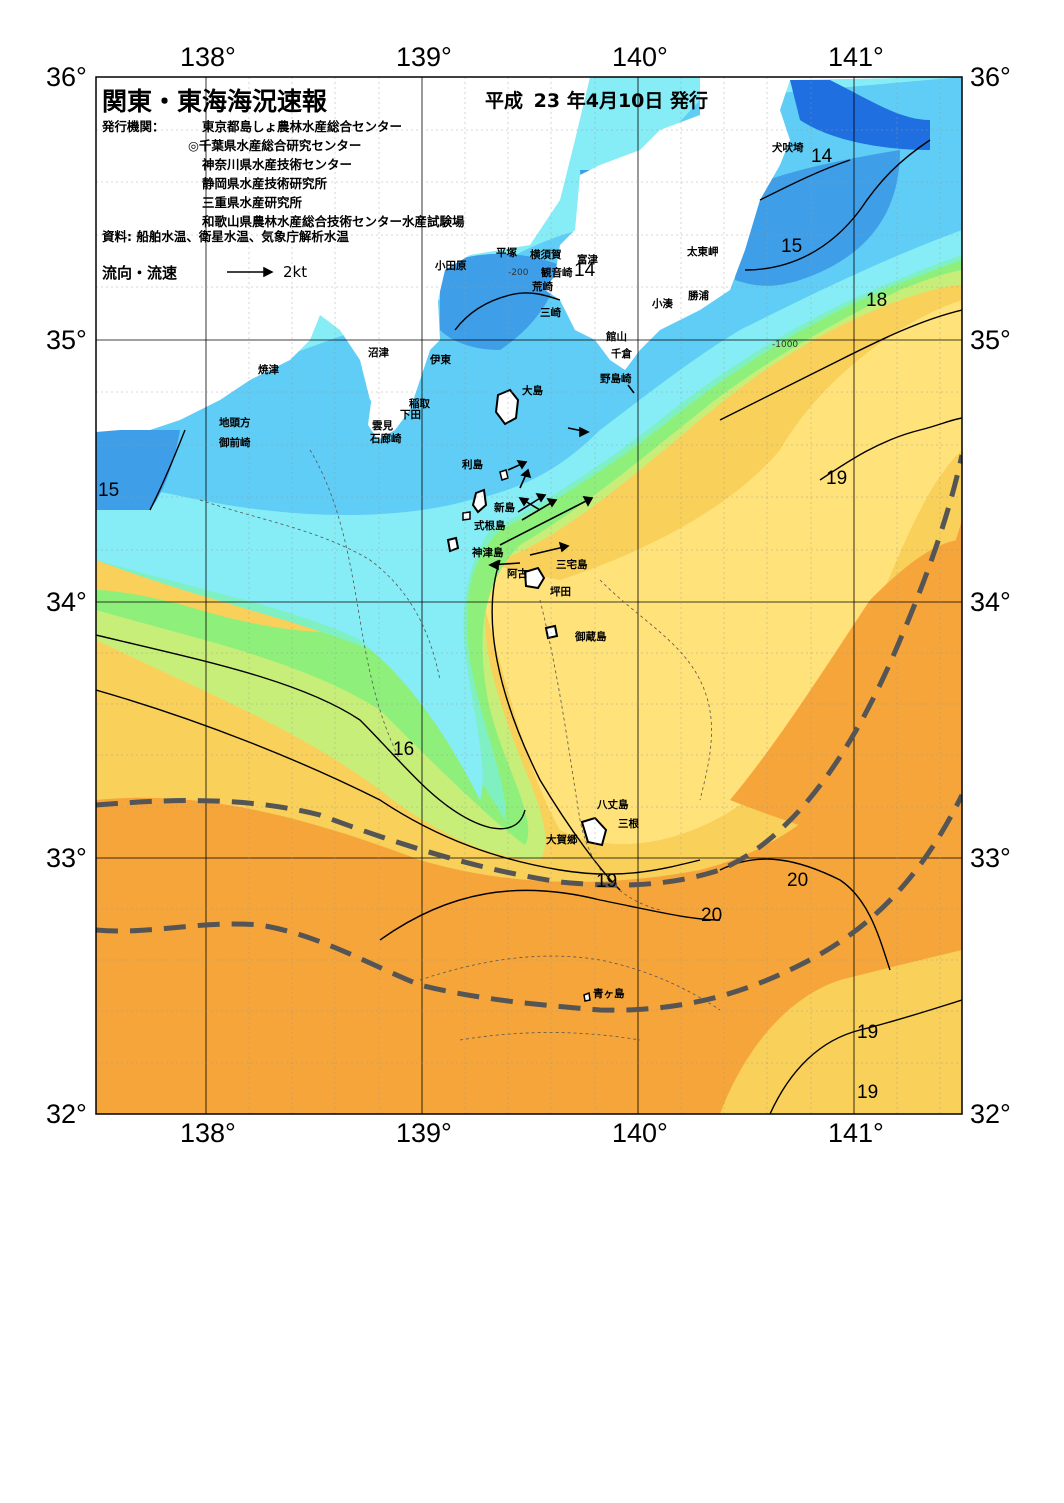  What do you see at coordinates (66, 340) in the screenshot?
I see `lat-label-left-35: 35°` at bounding box center [66, 340].